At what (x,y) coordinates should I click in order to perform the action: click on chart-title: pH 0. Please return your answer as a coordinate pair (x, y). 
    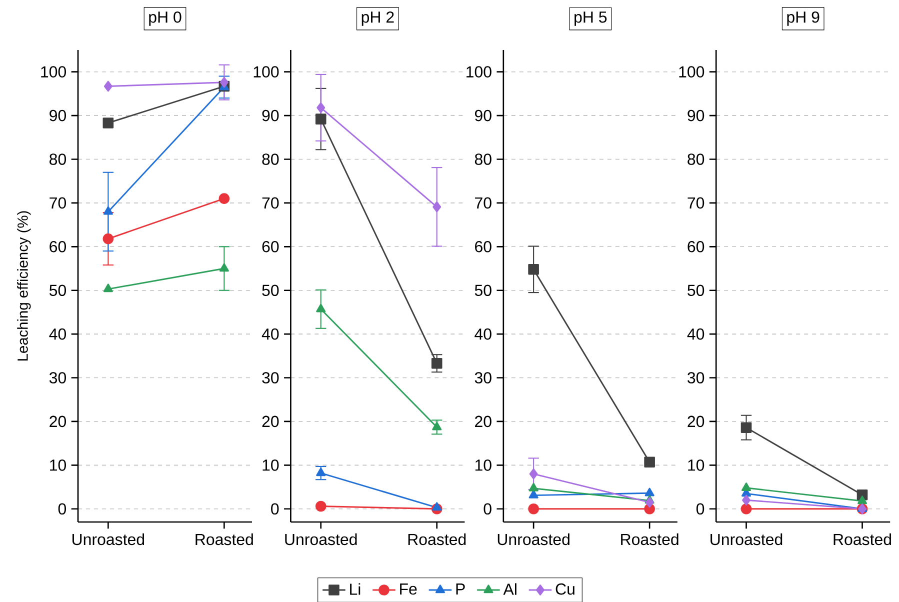
    Looking at the image, I should click on (165, 18).